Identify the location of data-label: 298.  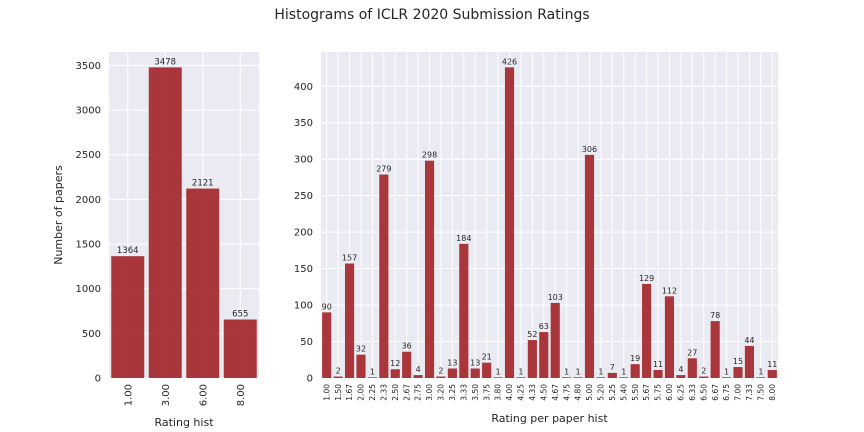
(429, 155).